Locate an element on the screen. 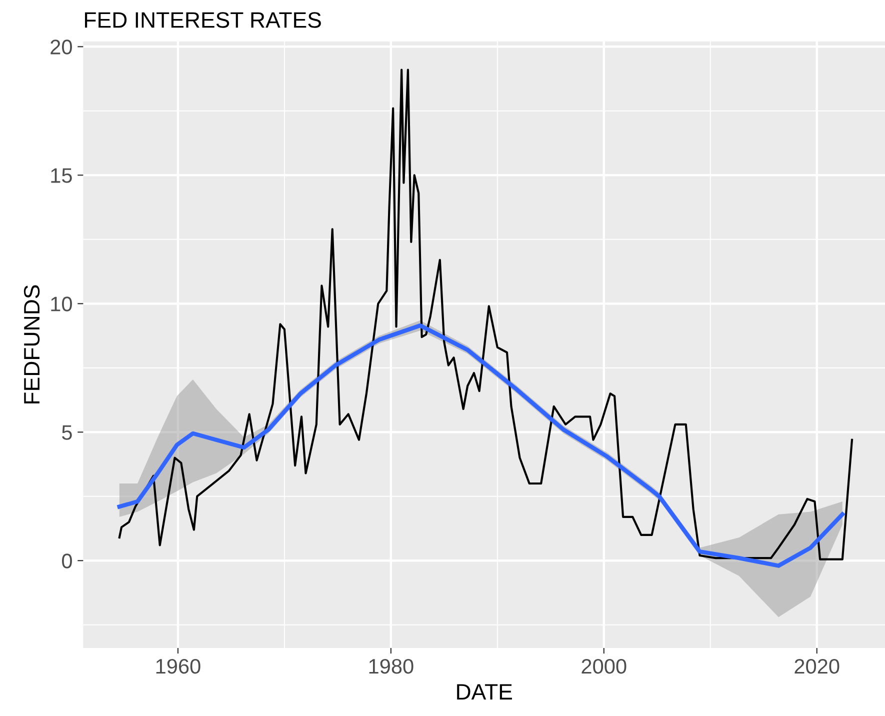  chart-title: FED INTEREST RATES is located at coordinates (203, 20).